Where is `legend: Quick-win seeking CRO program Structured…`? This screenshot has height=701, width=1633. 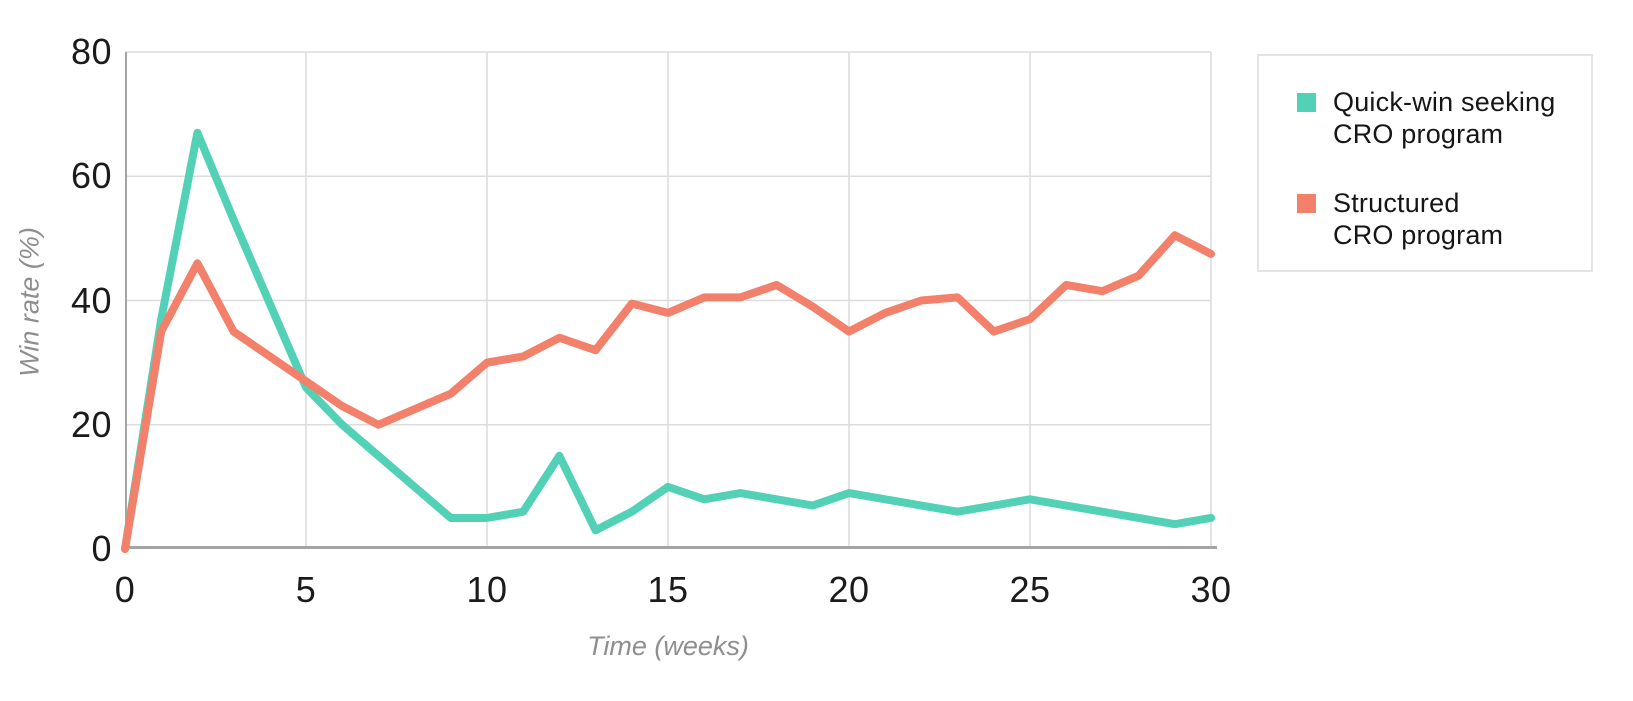
legend: Quick-win seeking CRO program Structured… is located at coordinates (1425, 163).